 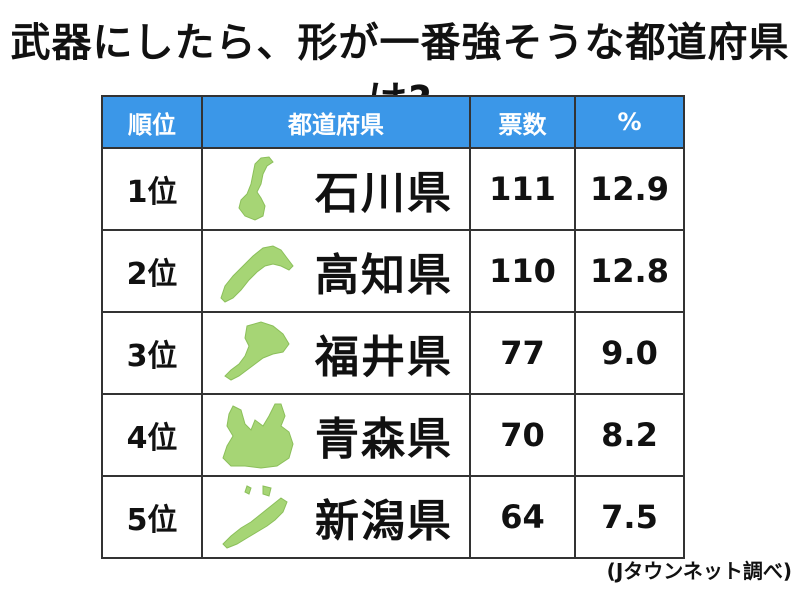 What do you see at coordinates (522, 122) in the screenshot?
I see `column-header-votes: 票数` at bounding box center [522, 122].